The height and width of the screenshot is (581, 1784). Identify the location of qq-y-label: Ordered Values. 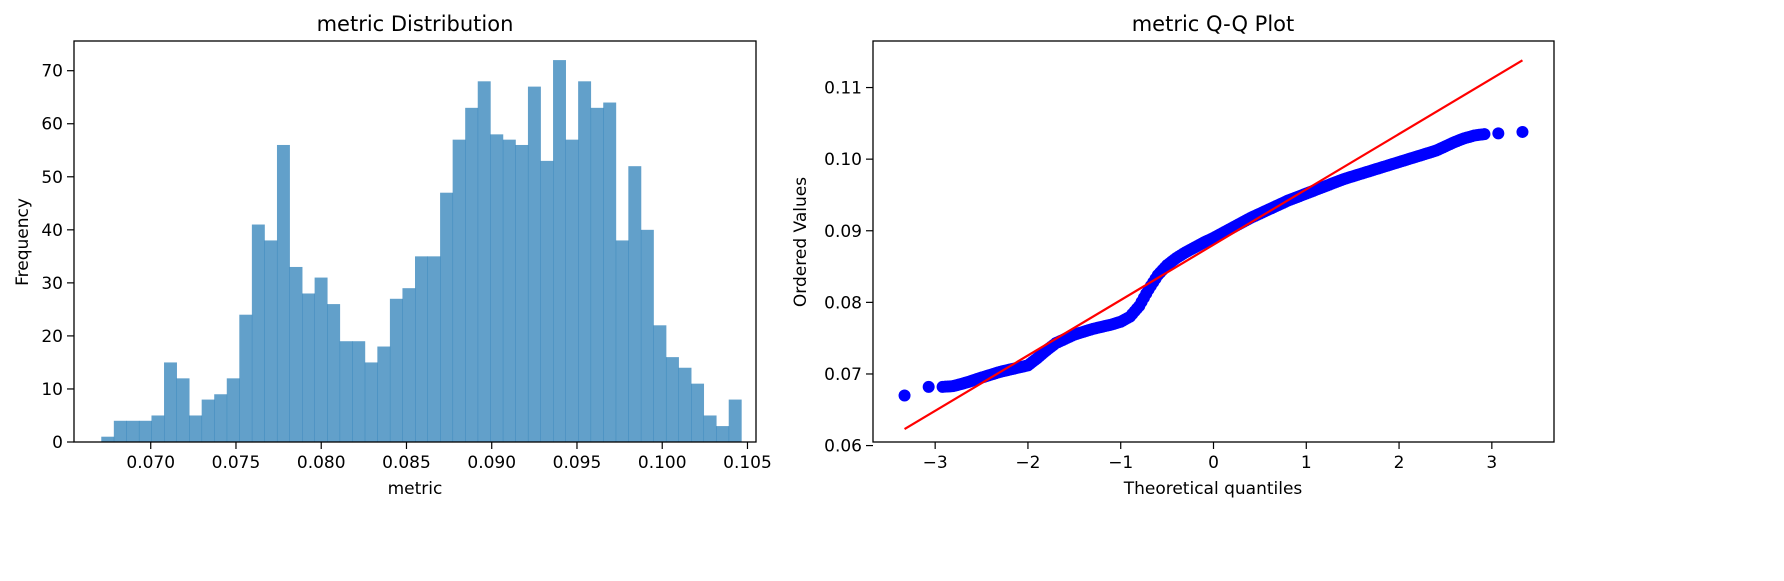
(801, 242).